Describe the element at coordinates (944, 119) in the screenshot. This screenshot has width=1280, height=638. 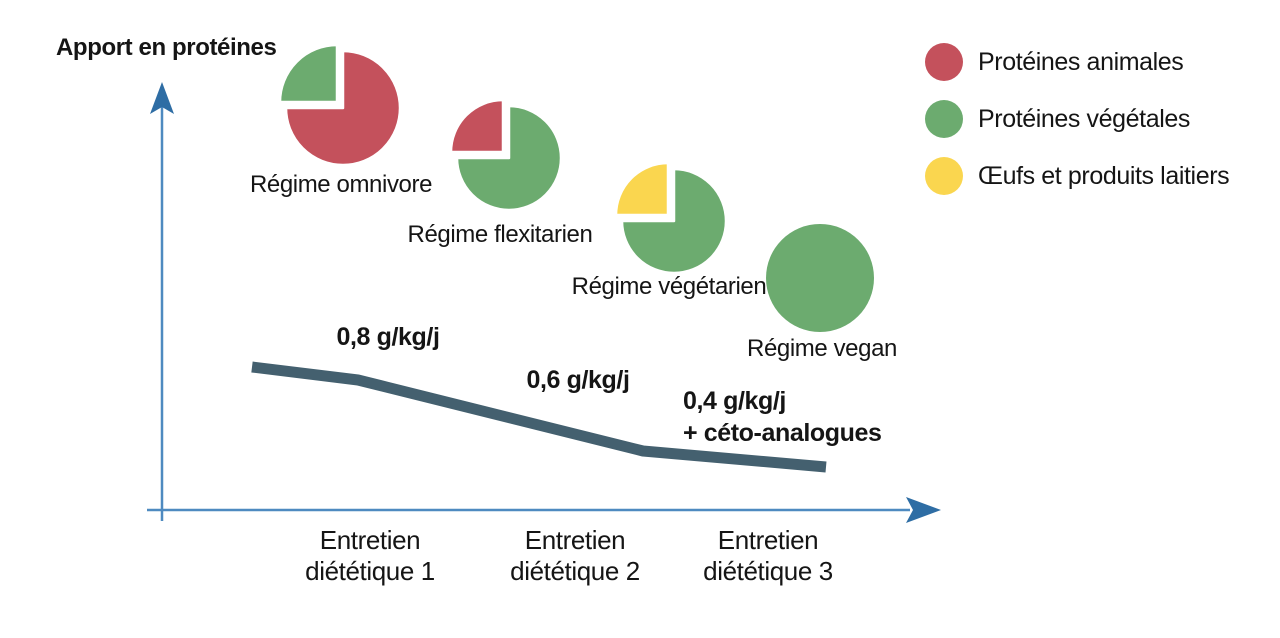
I see `legend-swatch-vegetal-icon` at that location.